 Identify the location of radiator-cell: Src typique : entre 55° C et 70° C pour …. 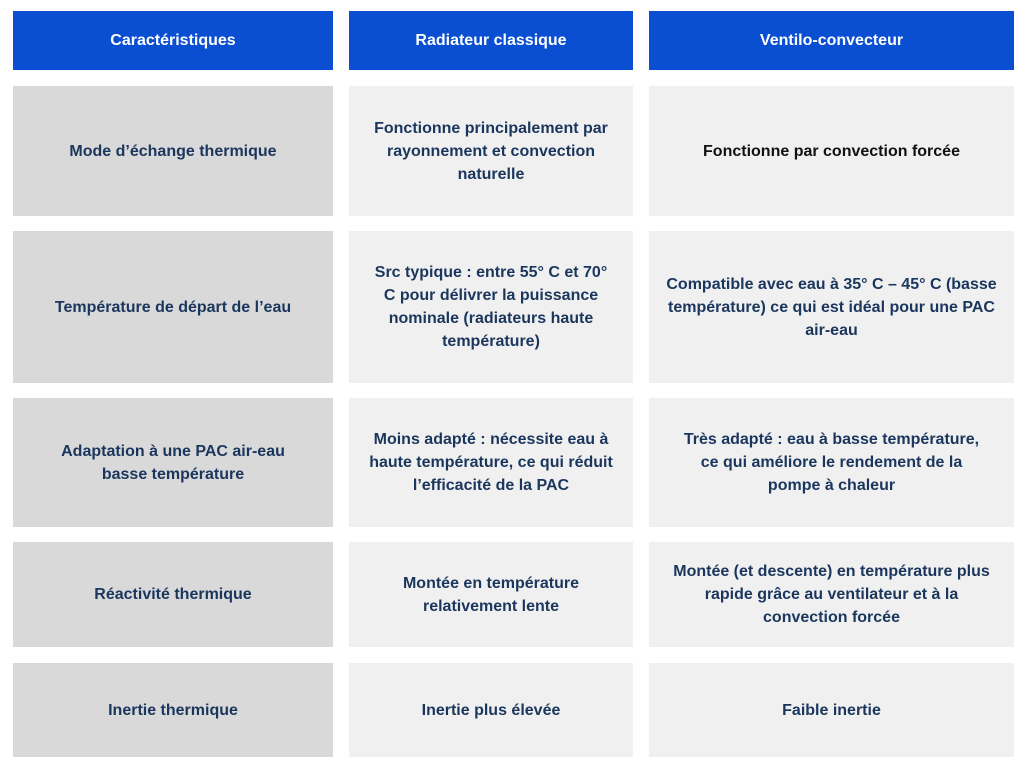
(491, 307).